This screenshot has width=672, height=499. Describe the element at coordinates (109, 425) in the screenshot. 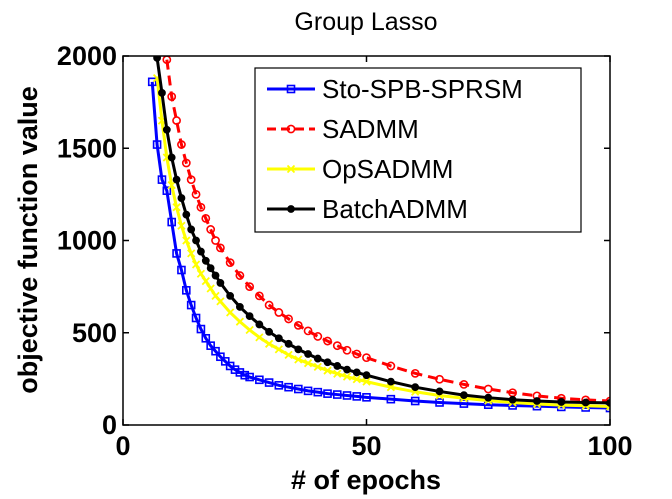

I see `y-tick-label: 0` at that location.